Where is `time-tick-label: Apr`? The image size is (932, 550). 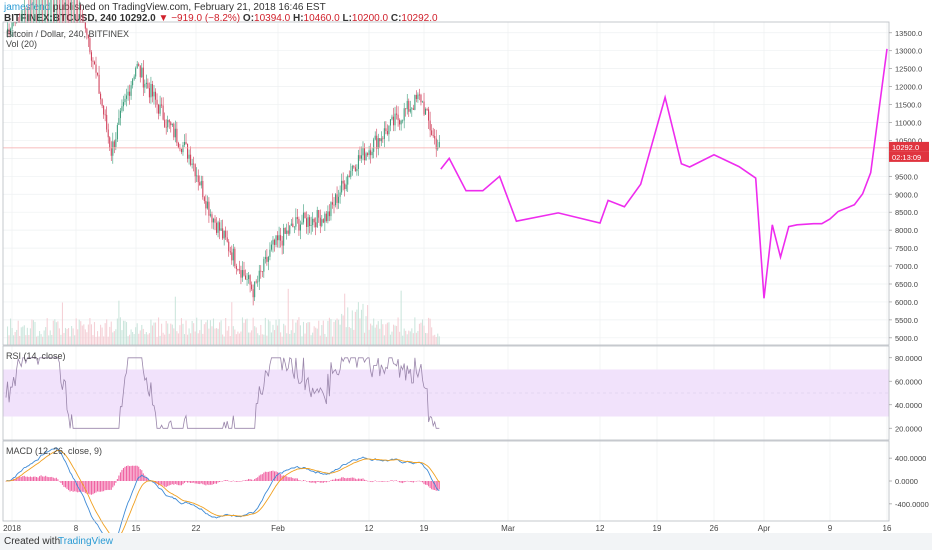
time-tick-label: Apr is located at coordinates (764, 528).